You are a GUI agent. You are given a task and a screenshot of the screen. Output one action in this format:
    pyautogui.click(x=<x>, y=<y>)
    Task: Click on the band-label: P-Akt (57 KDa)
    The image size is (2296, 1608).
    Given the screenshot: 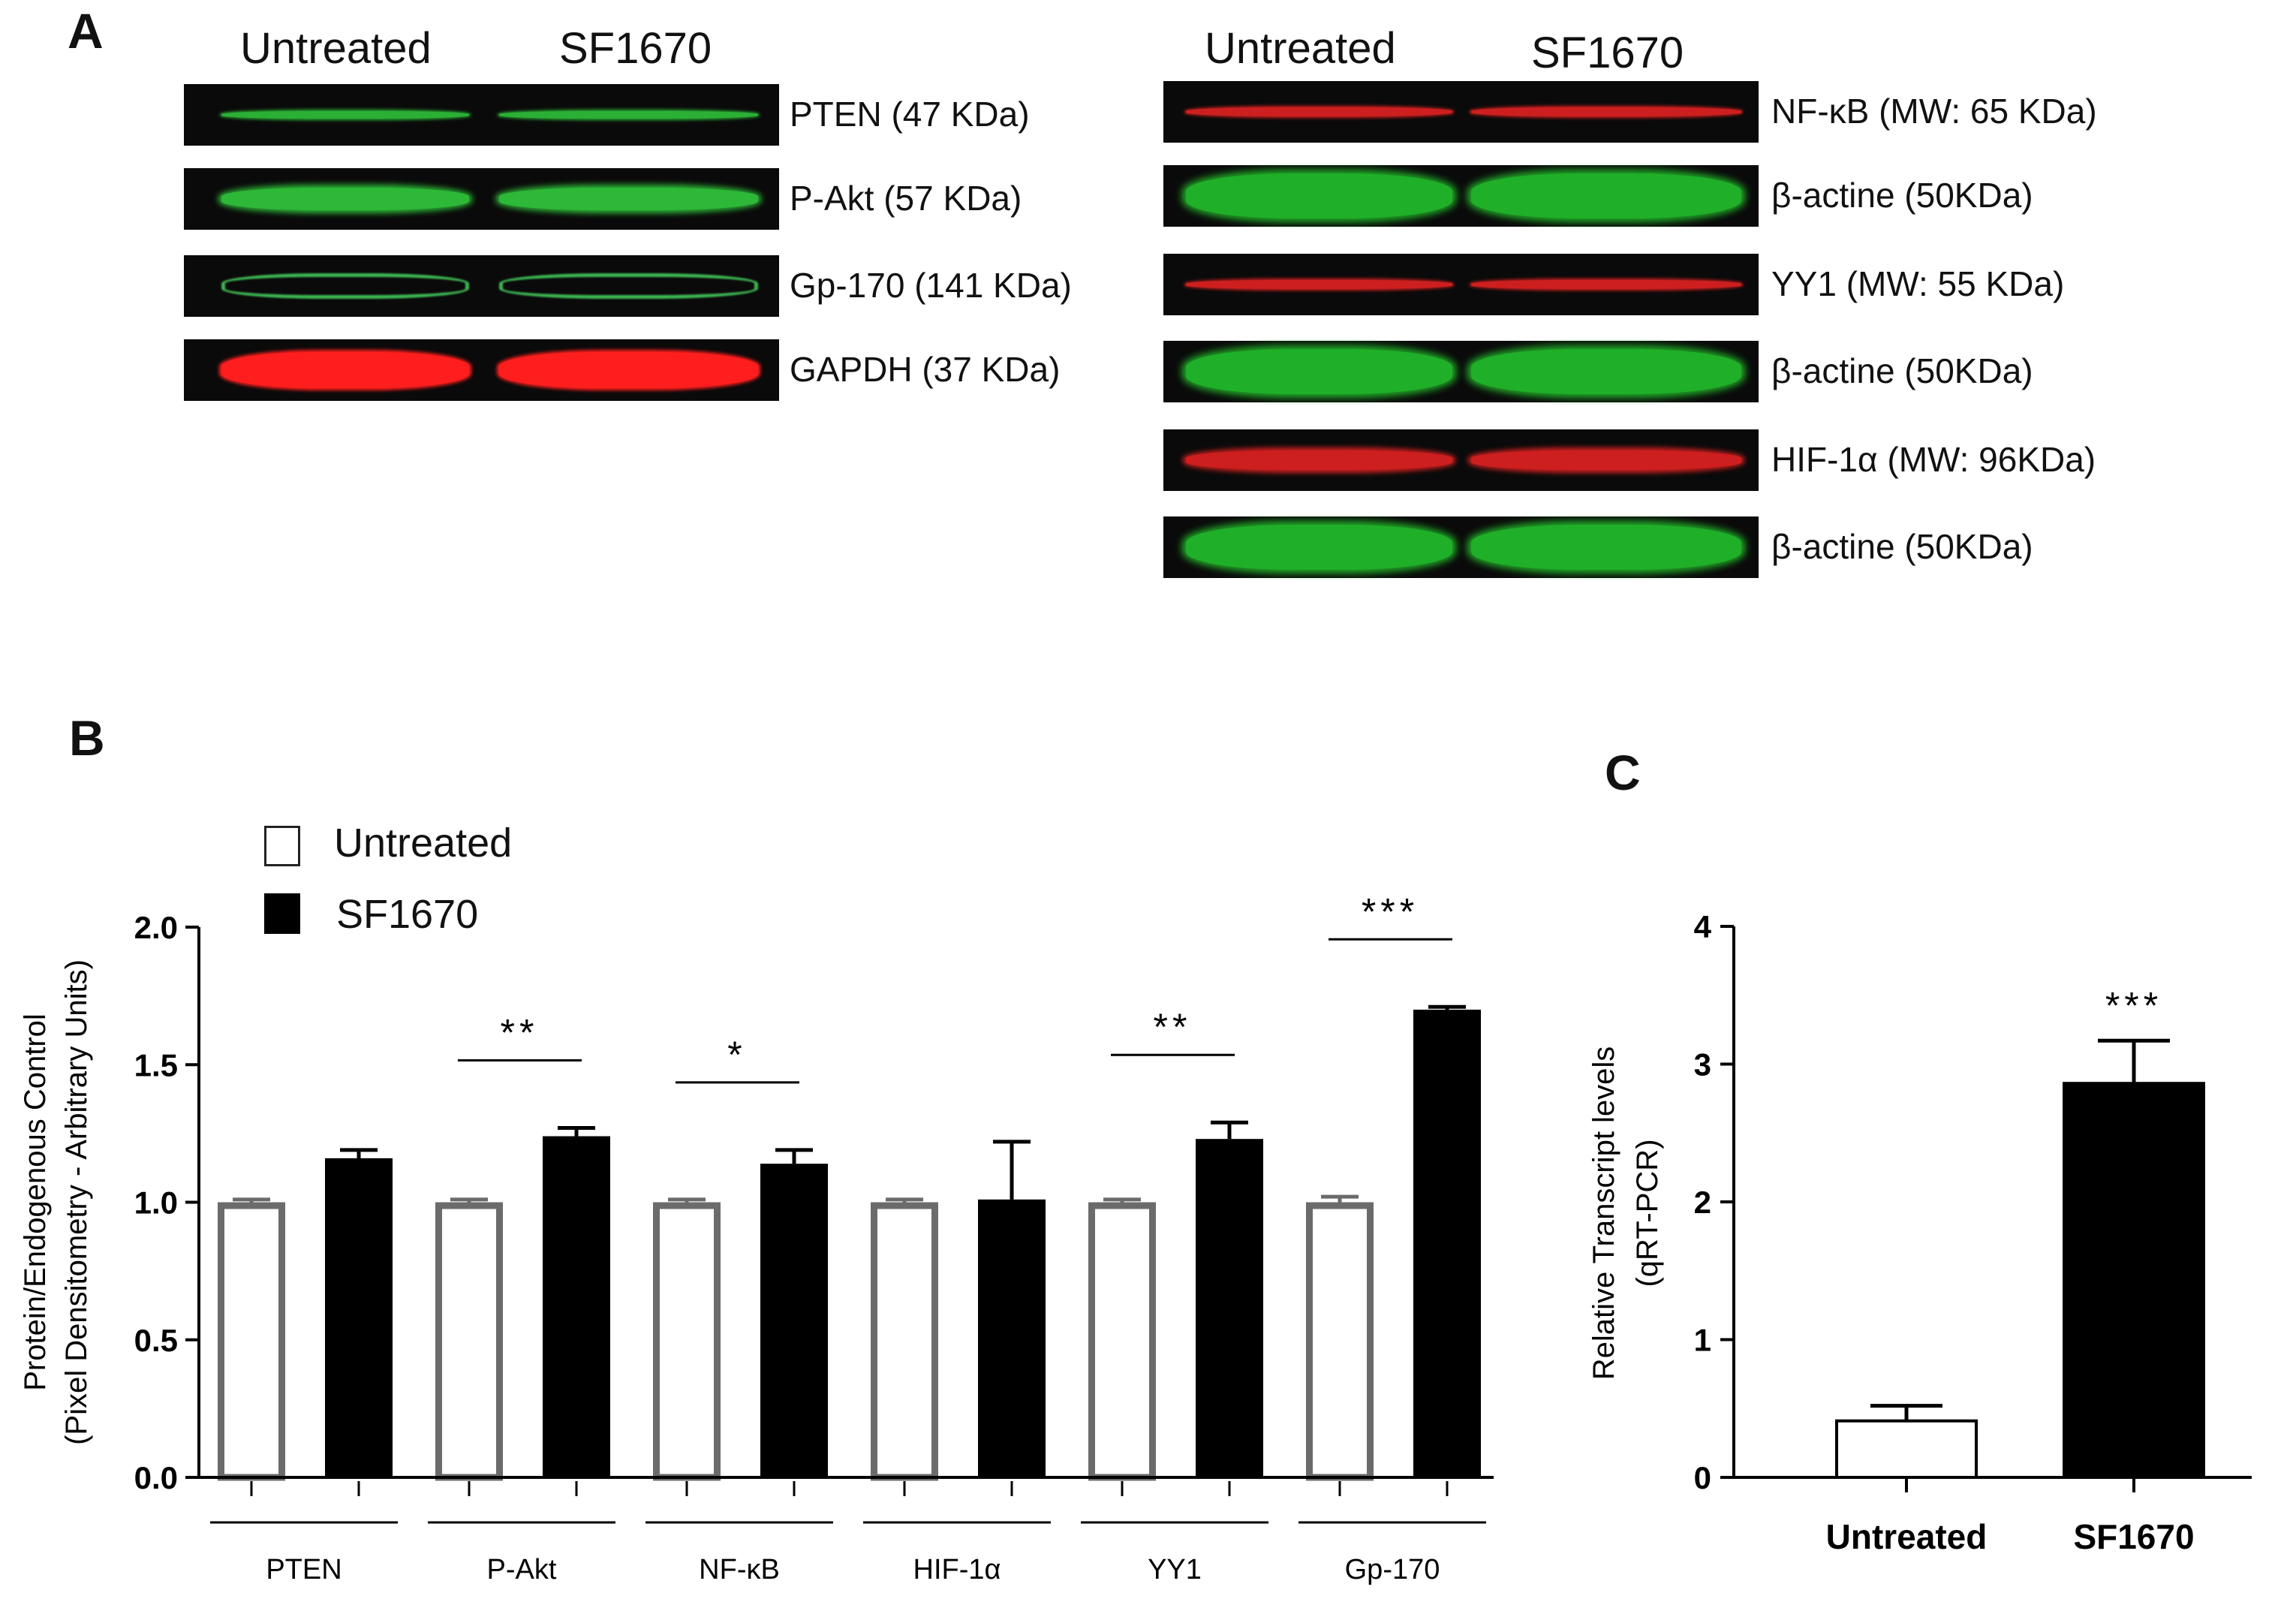 What is the action you would take?
    pyautogui.click(x=906, y=198)
    